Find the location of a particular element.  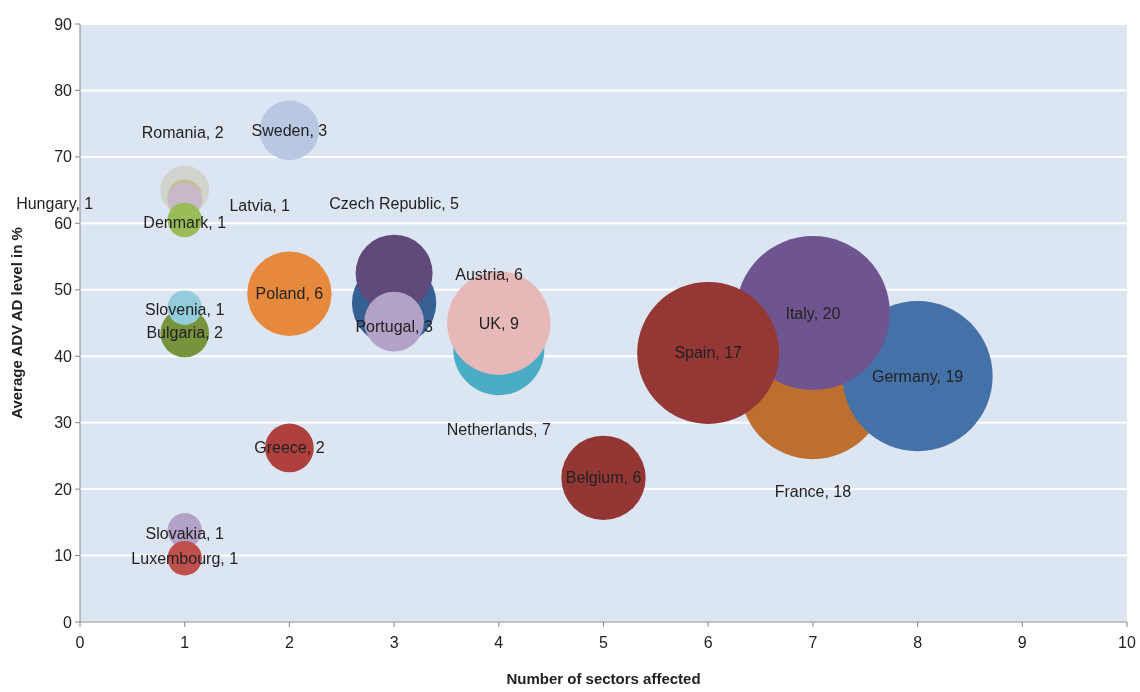

y-tick-label: 60 is located at coordinates (63, 223).